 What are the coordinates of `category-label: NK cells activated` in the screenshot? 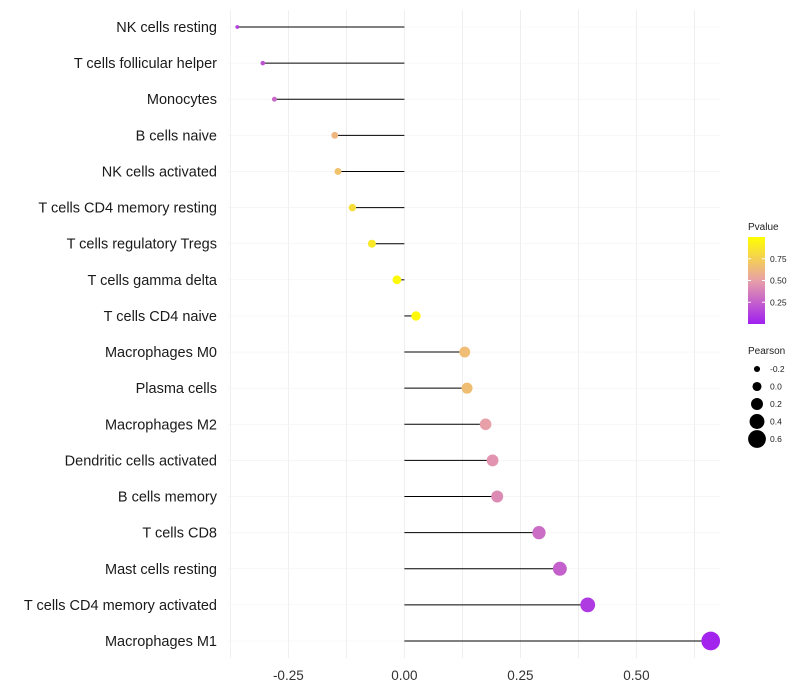 It's located at (159, 172).